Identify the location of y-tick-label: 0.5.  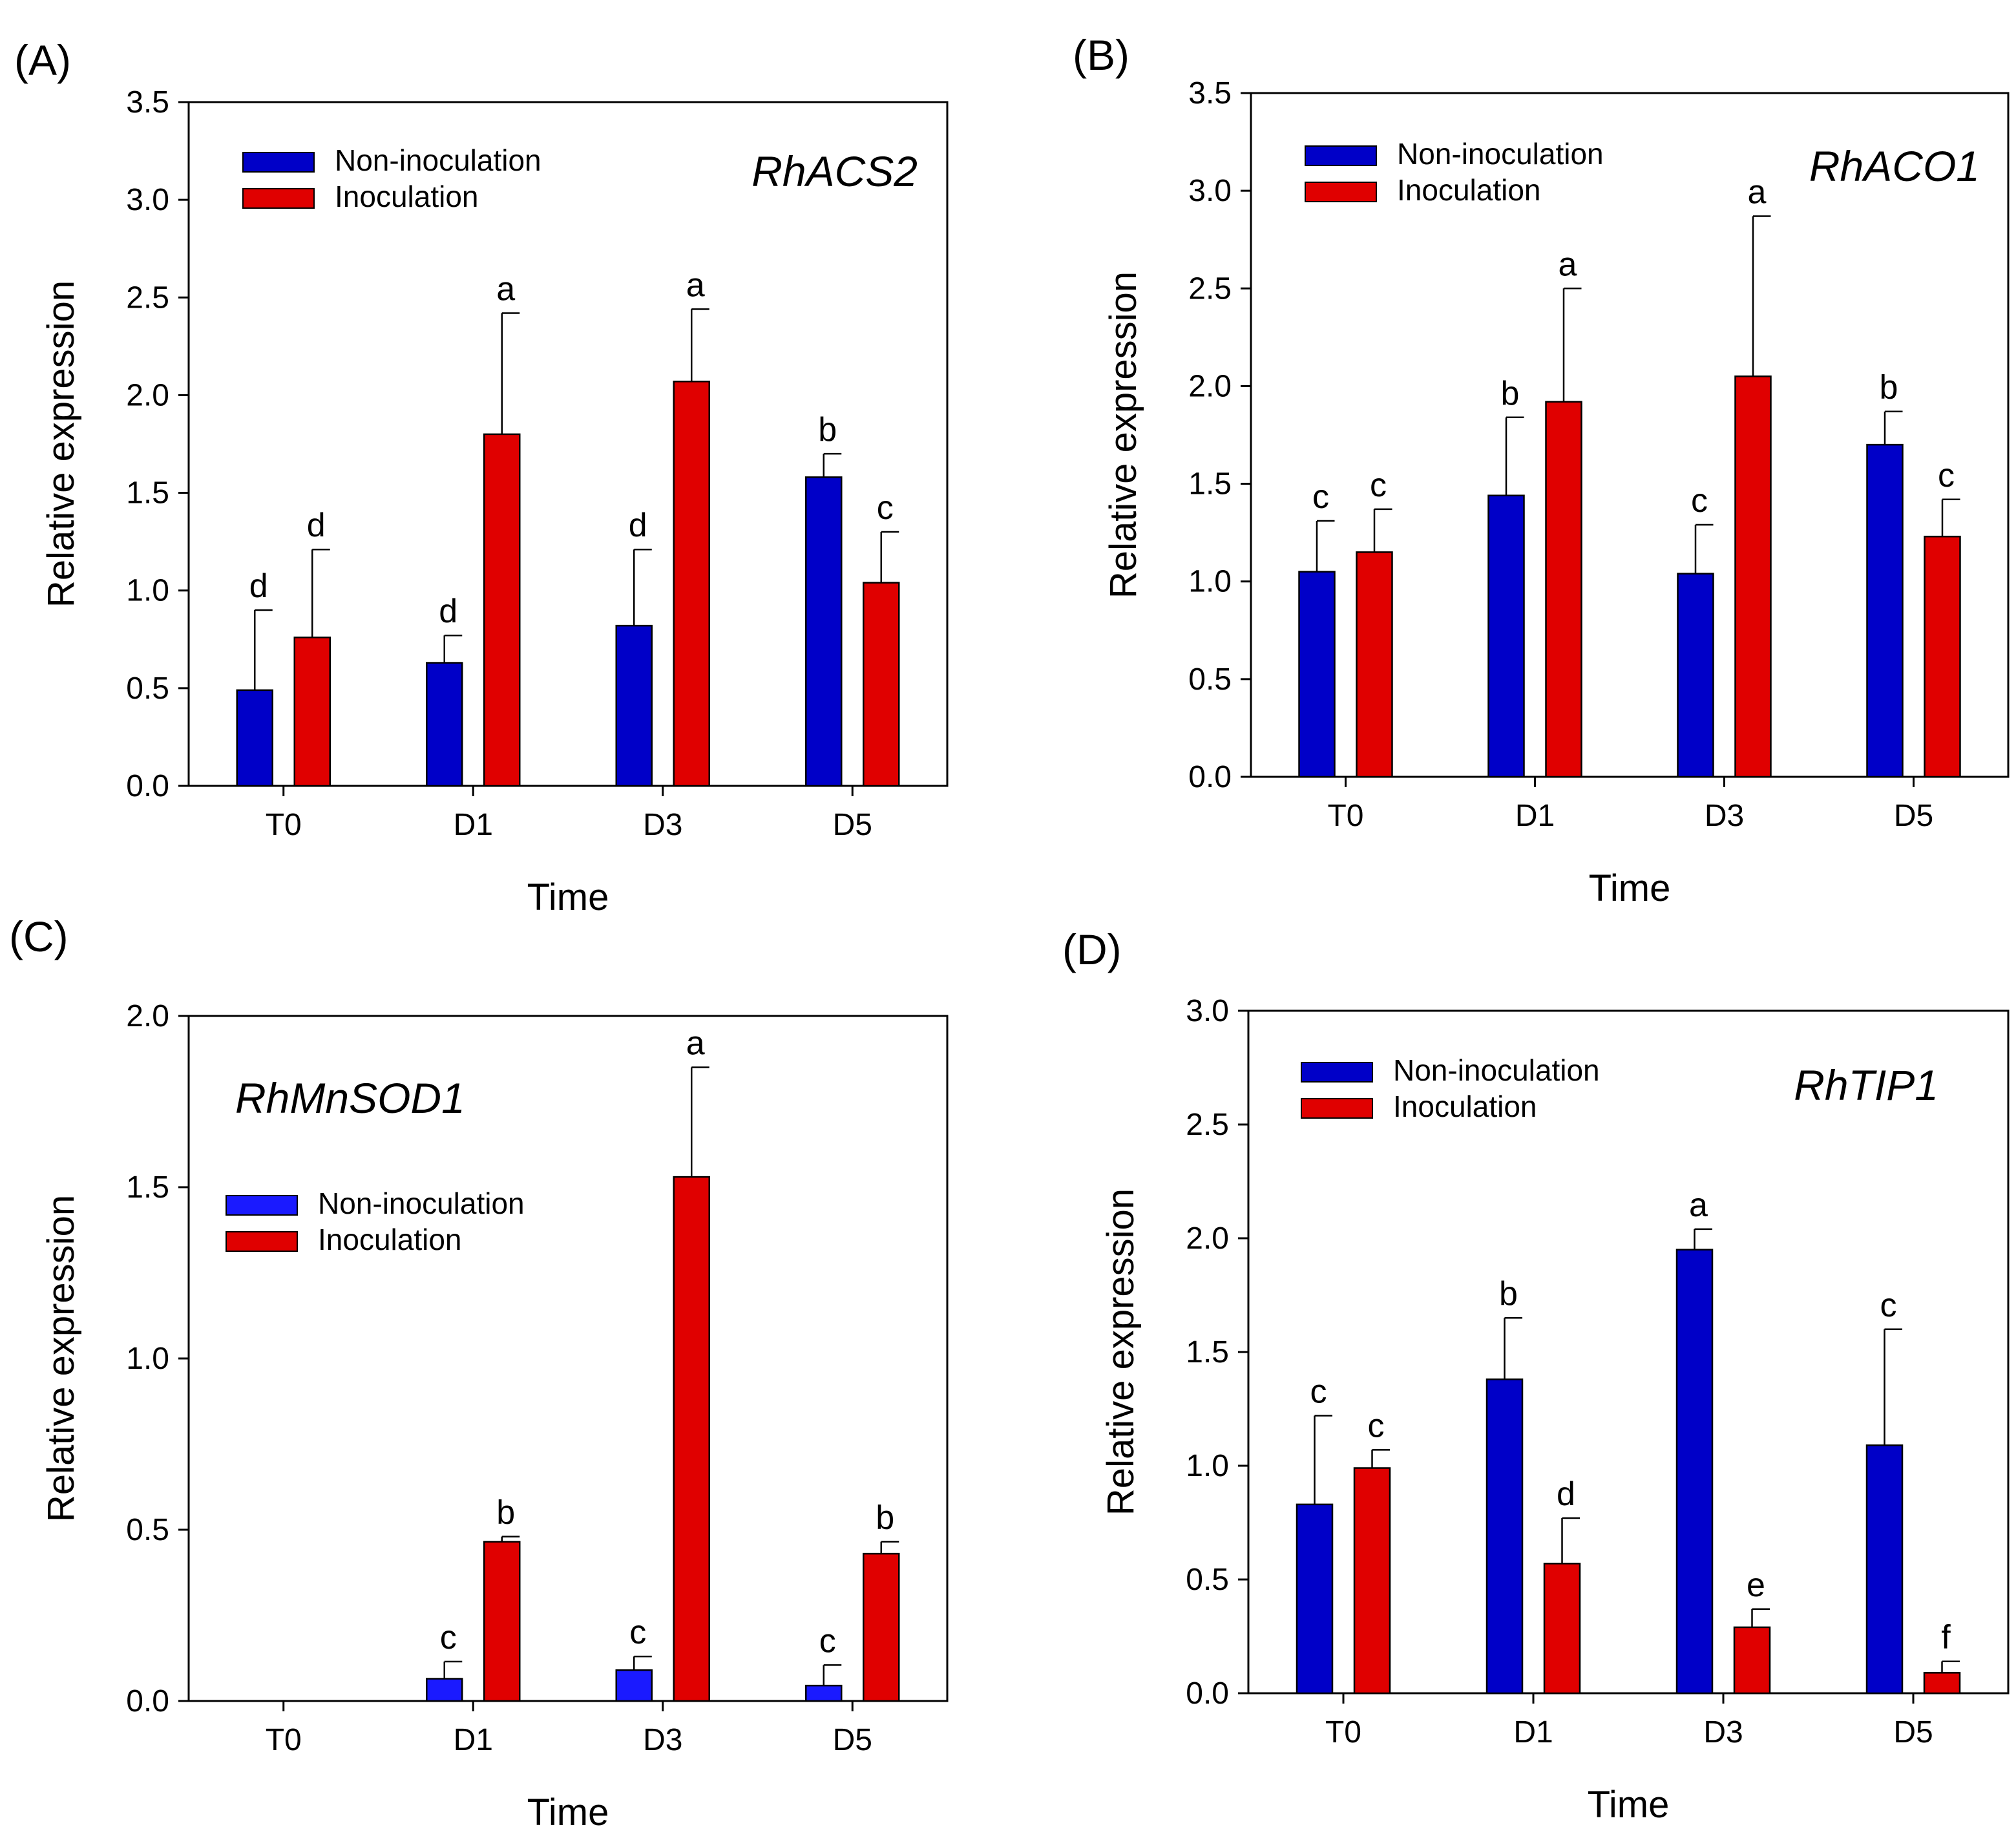
(147, 688).